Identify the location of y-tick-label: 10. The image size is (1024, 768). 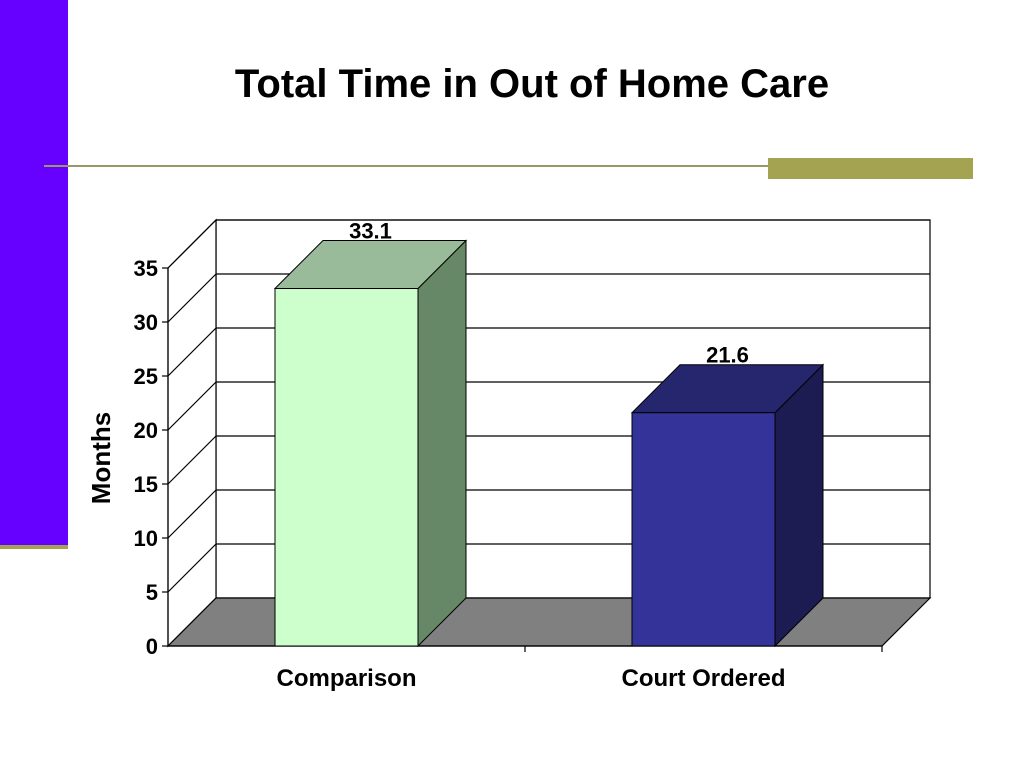
(146, 538).